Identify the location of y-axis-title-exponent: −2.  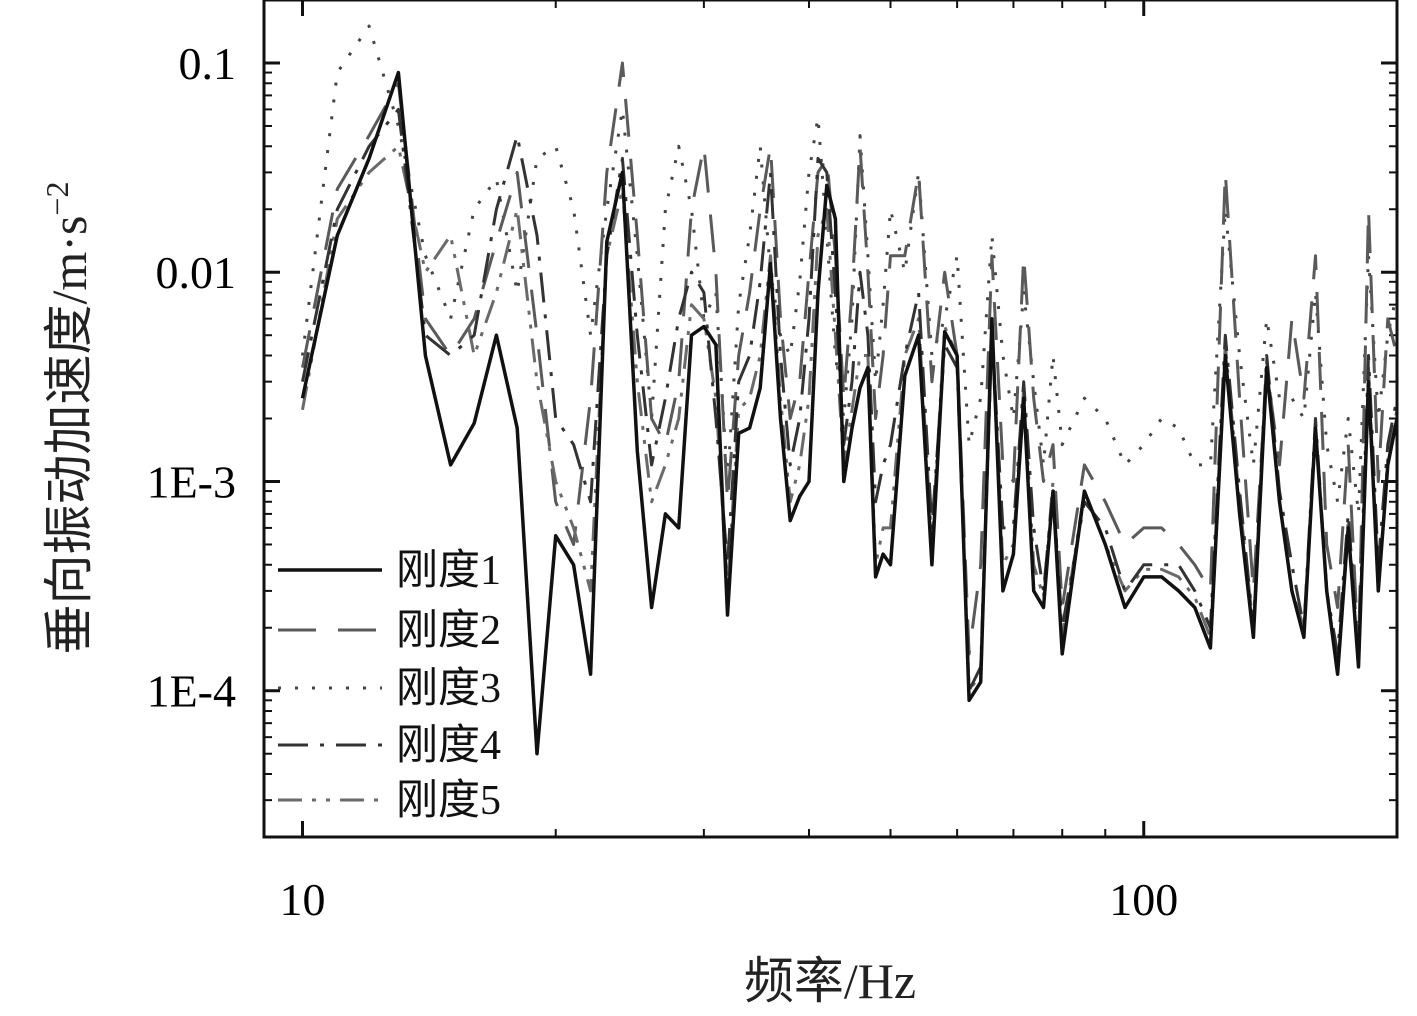
(57, 199).